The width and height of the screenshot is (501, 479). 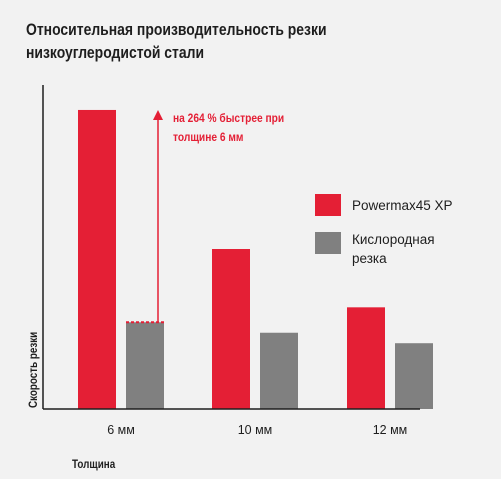 What do you see at coordinates (328, 243) in the screenshot?
I see `legend-swatch-oxyfuel` at bounding box center [328, 243].